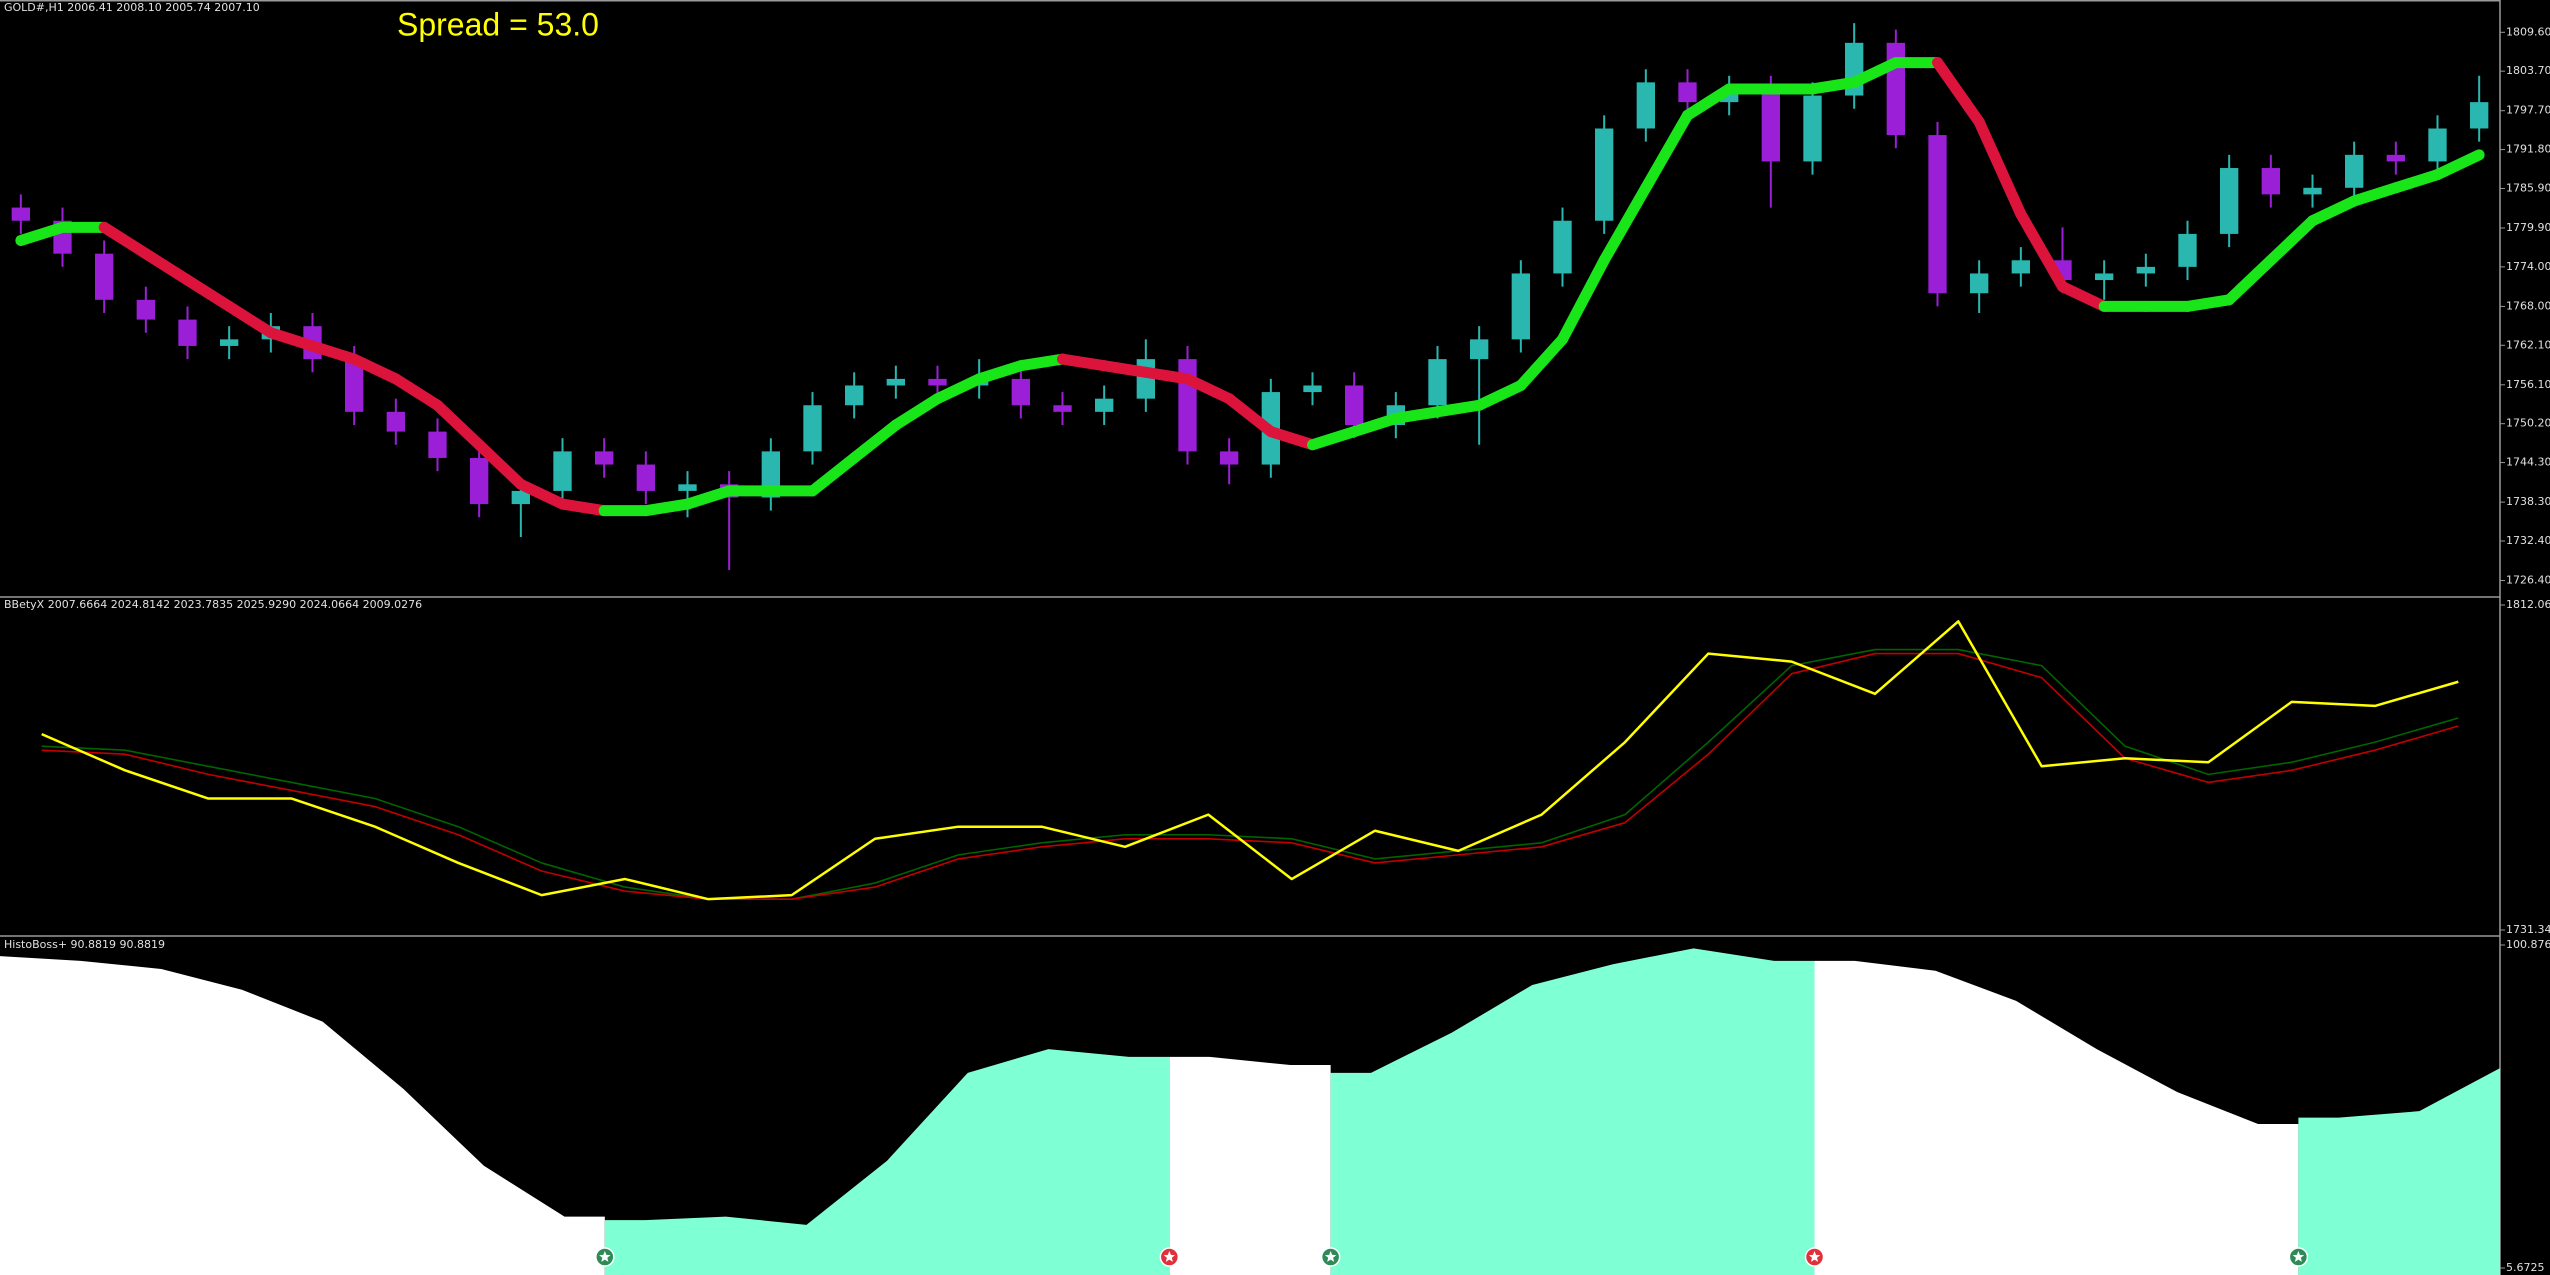  What do you see at coordinates (2528, 305) in the screenshot?
I see `y-tick-label: 1768.00` at bounding box center [2528, 305].